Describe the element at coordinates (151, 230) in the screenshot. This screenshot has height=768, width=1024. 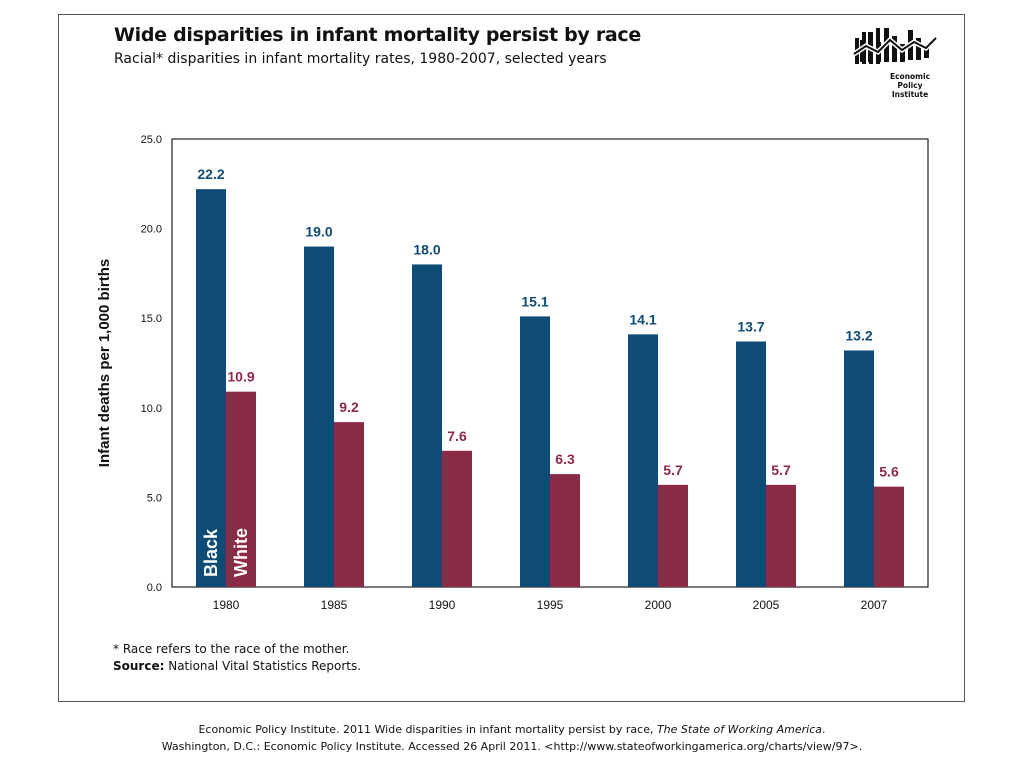
I see `y-tick-label: 20.0` at that location.